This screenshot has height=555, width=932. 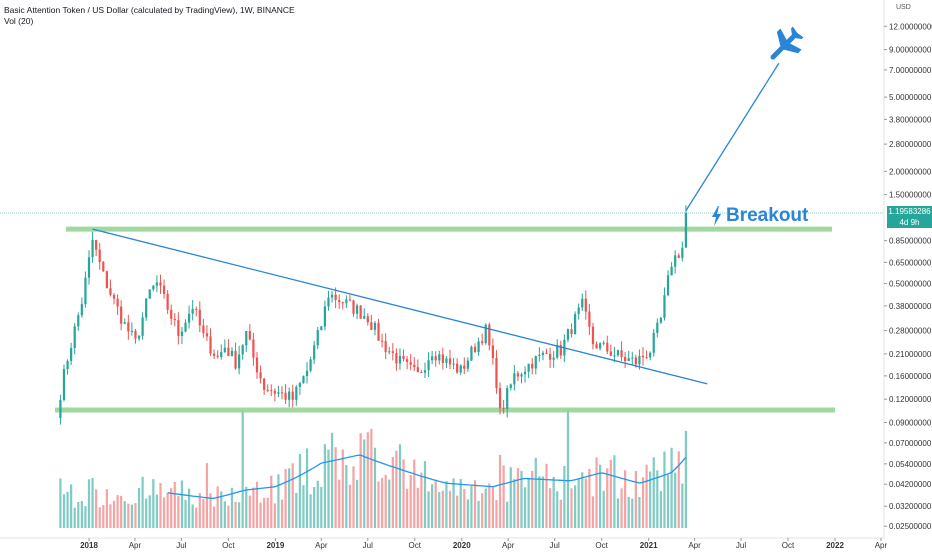 I want to click on y-tick-label: 0.65000000, so click(x=910, y=262).